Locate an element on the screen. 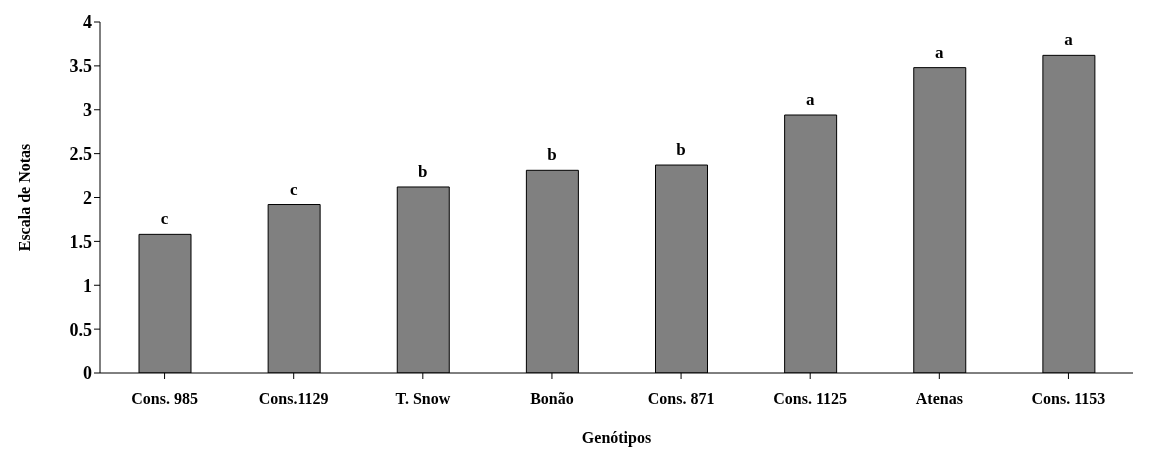 The image size is (1157, 459). y-tick-label: 0 is located at coordinates (87, 373).